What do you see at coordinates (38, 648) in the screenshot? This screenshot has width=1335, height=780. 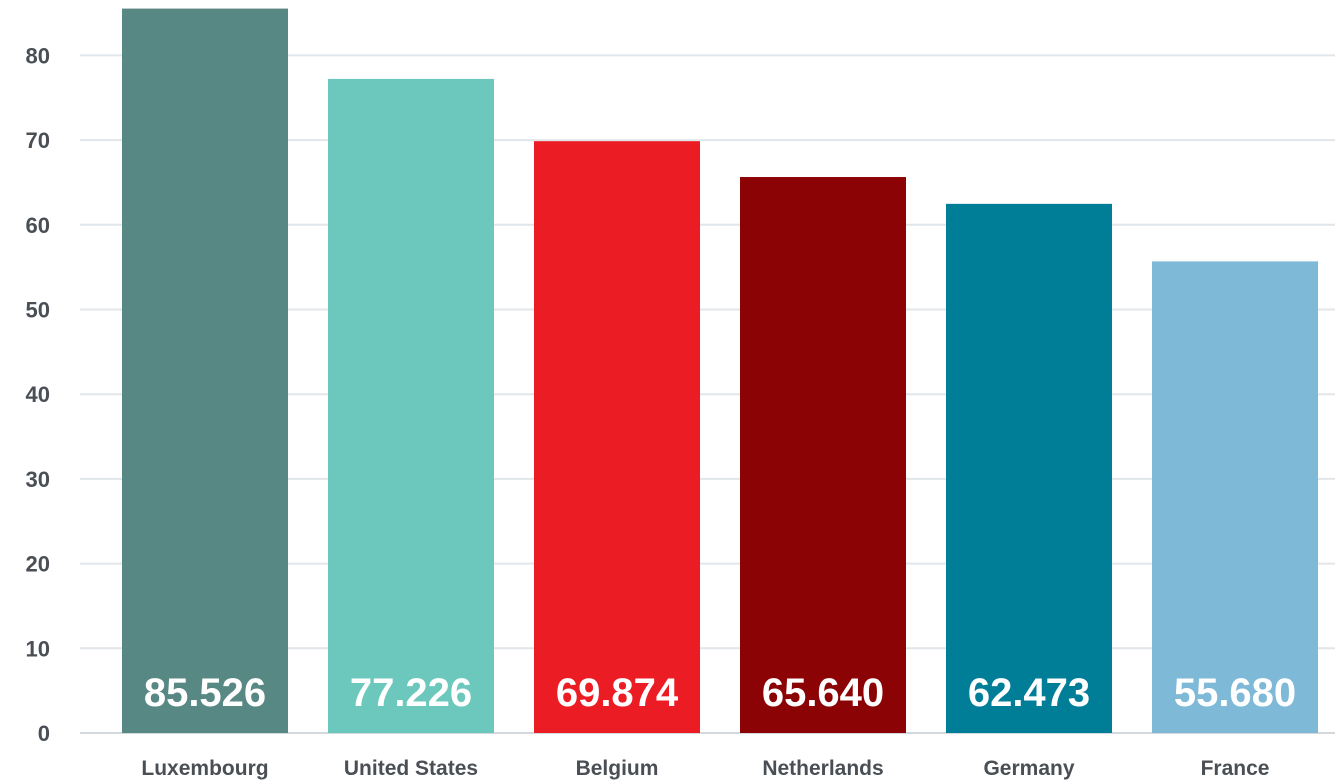 I see `y-tick-label: 10` at bounding box center [38, 648].